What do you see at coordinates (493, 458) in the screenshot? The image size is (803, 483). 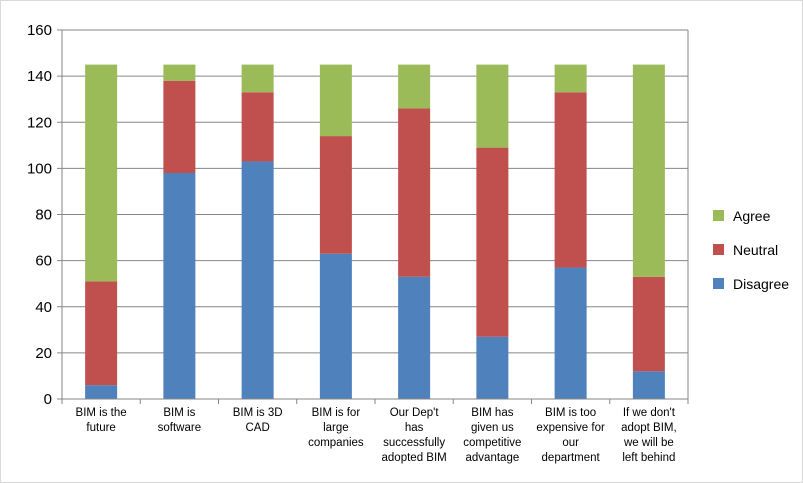 I see `x-category-label: advantage` at bounding box center [493, 458].